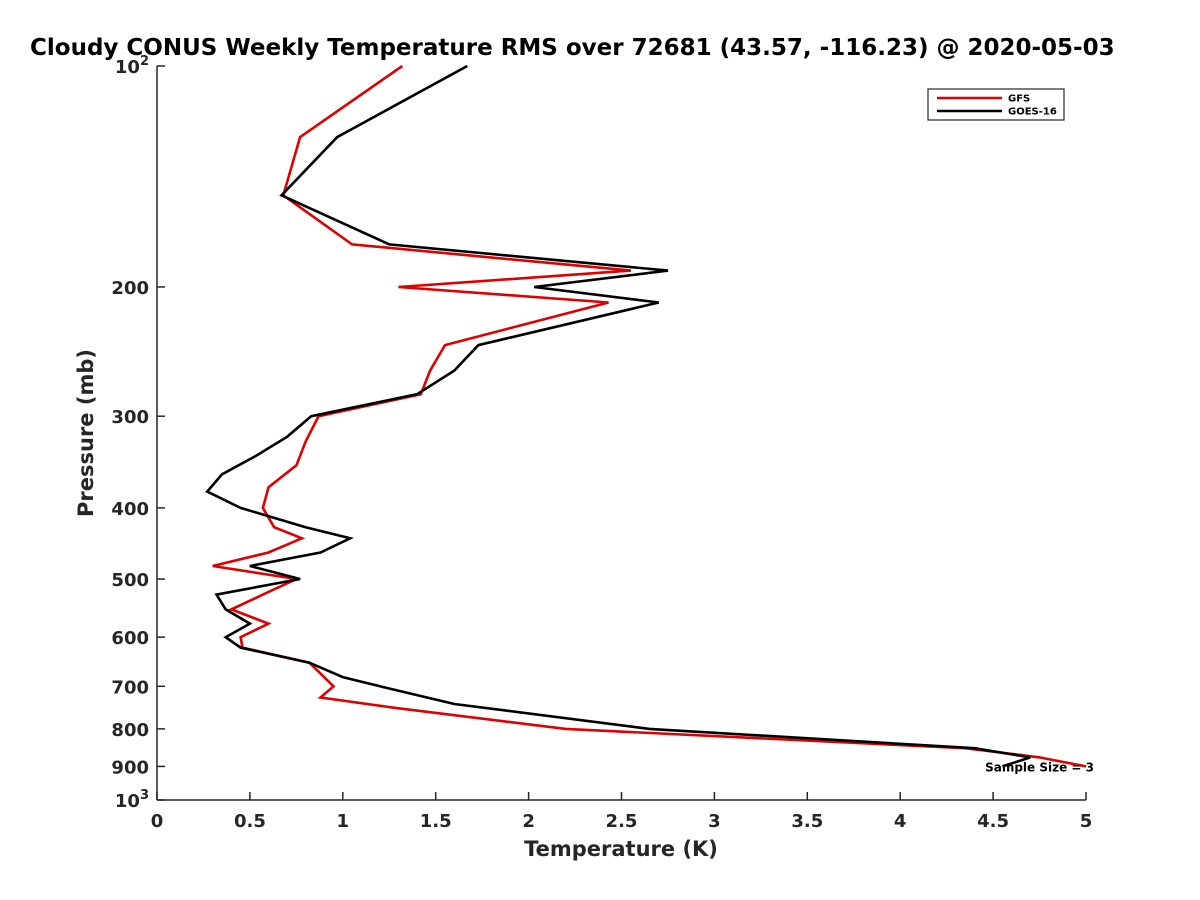 This screenshot has width=1200, height=900. I want to click on legend: GFS GOES-16, so click(996, 104).